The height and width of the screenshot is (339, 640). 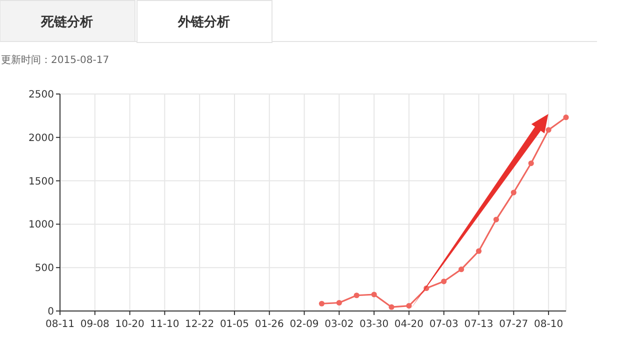 What do you see at coordinates (199, 324) in the screenshot?
I see `x-tick-label: 12-22` at bounding box center [199, 324].